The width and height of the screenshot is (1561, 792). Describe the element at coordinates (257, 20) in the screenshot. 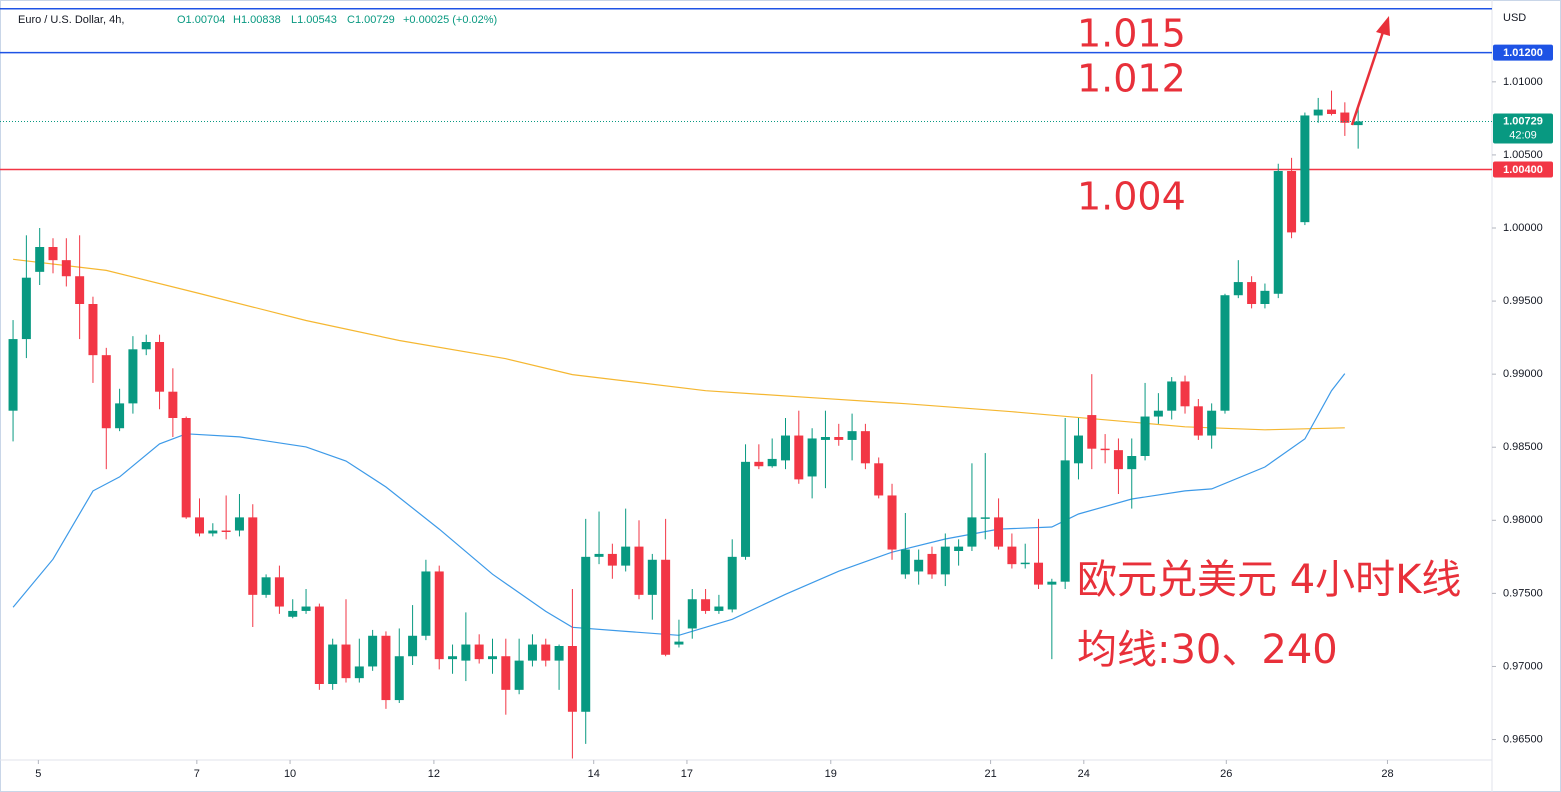

I see `ohlc-value: H1.00838` at that location.